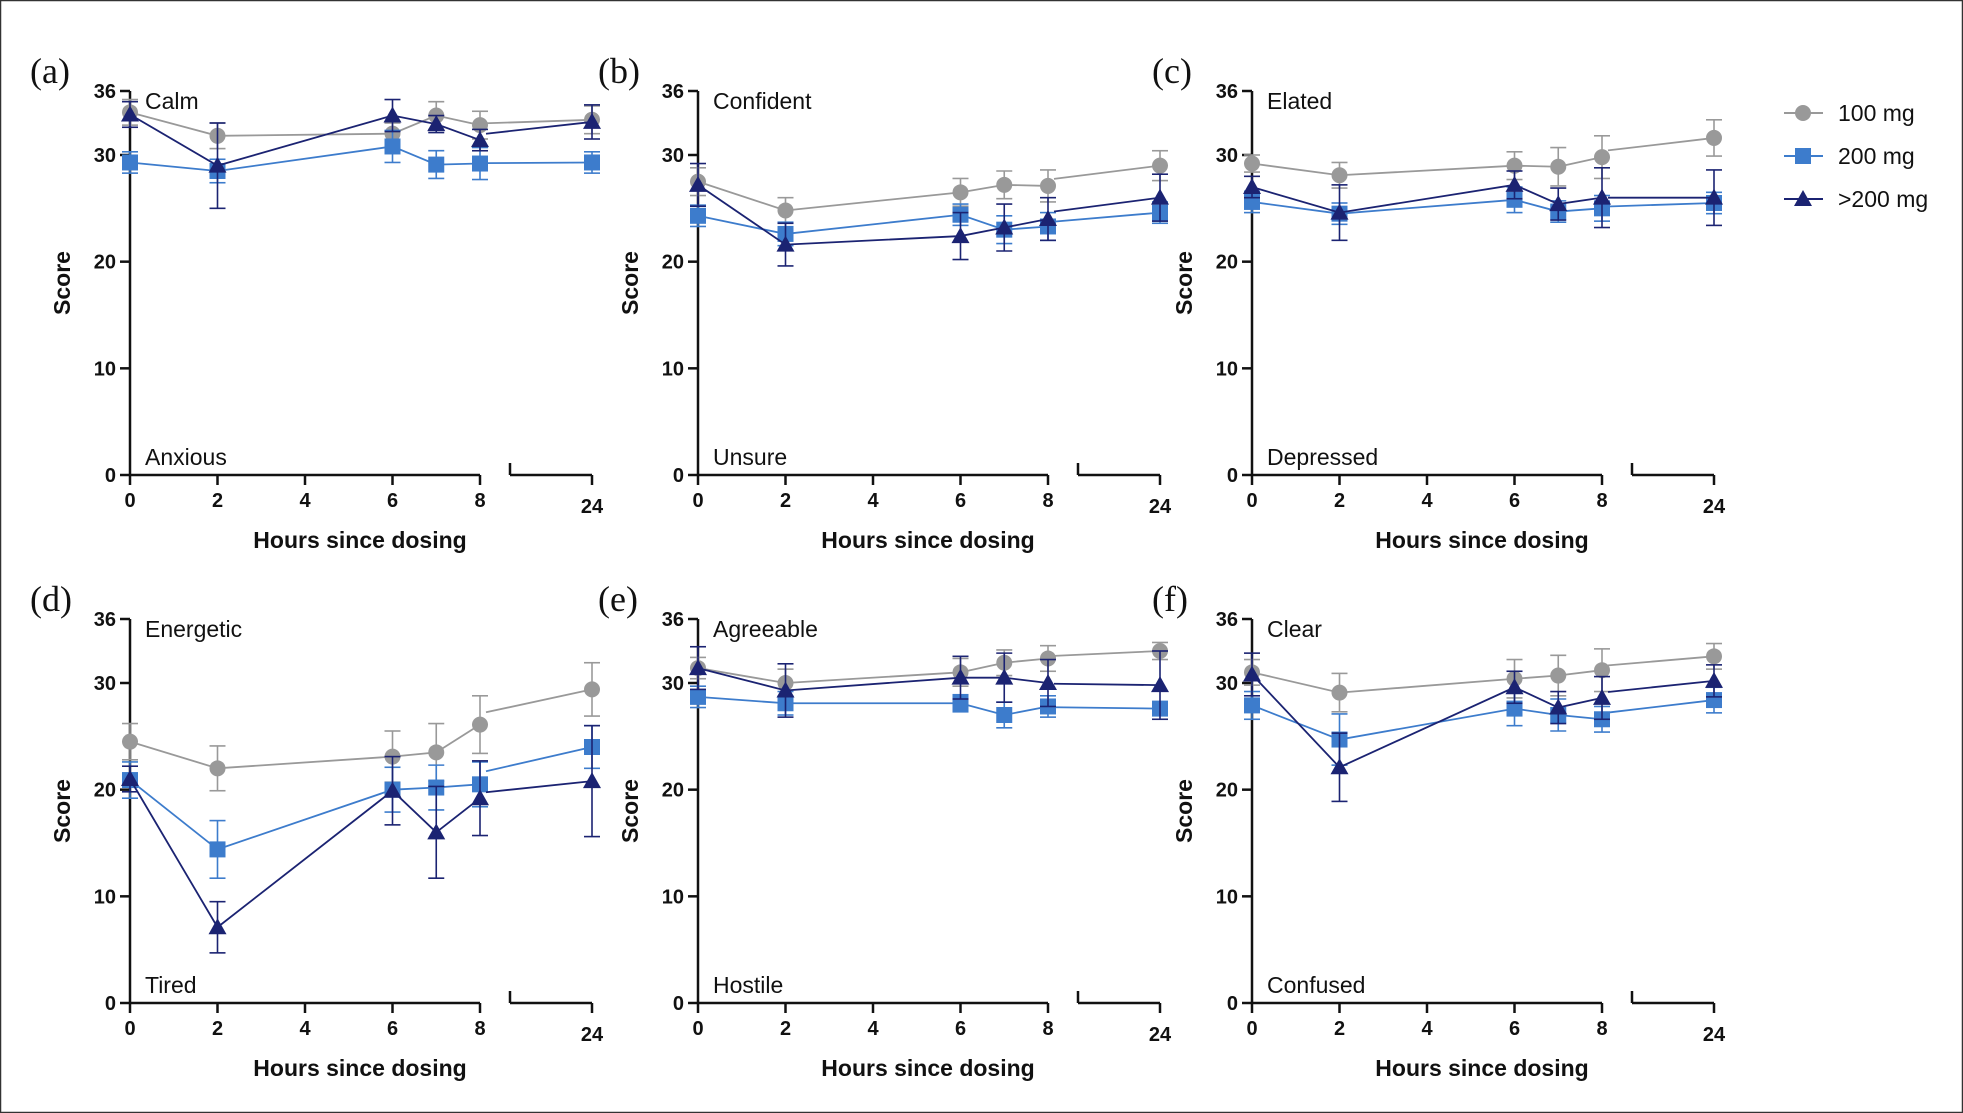 Image resolution: width=1963 pixels, height=1113 pixels. I want to click on panel-label: (b), so click(619, 71).